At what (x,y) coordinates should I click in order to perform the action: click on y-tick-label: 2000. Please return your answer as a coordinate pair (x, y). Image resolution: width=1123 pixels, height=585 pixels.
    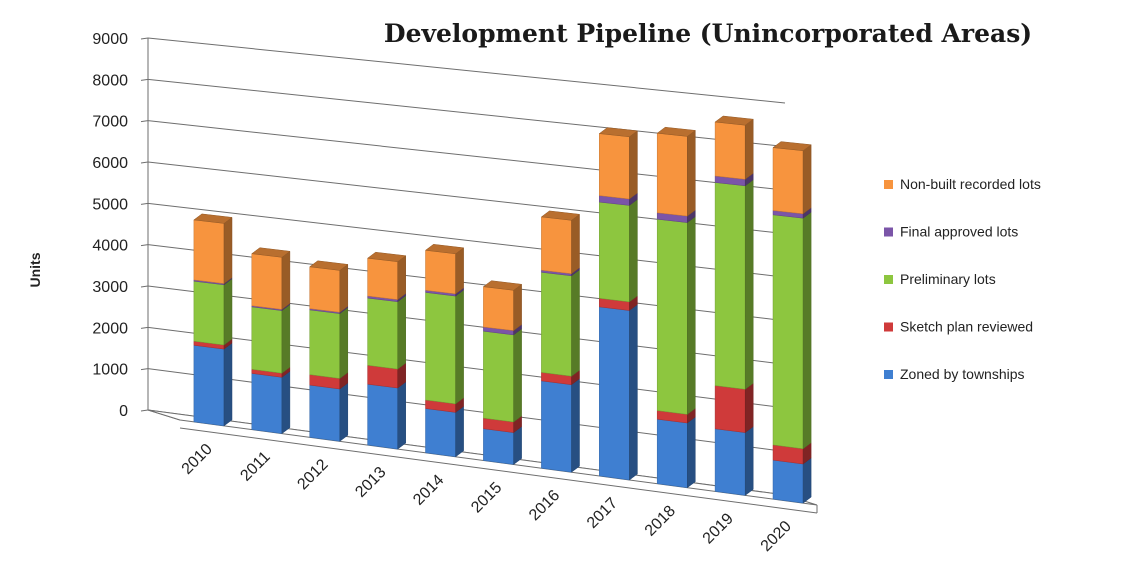
    Looking at the image, I should click on (110, 328).